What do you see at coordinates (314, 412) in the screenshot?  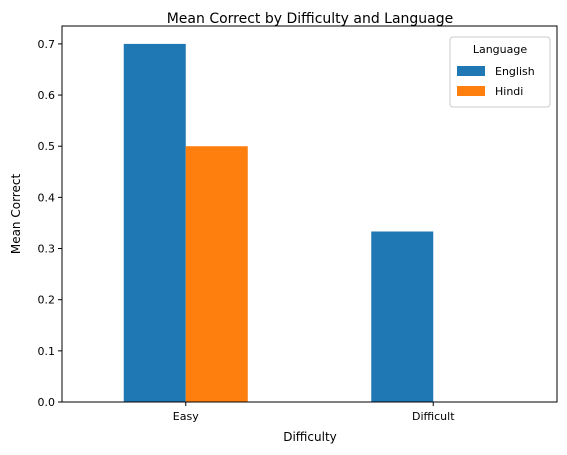 I see `x-axis-ticks: Easy Difficult` at bounding box center [314, 412].